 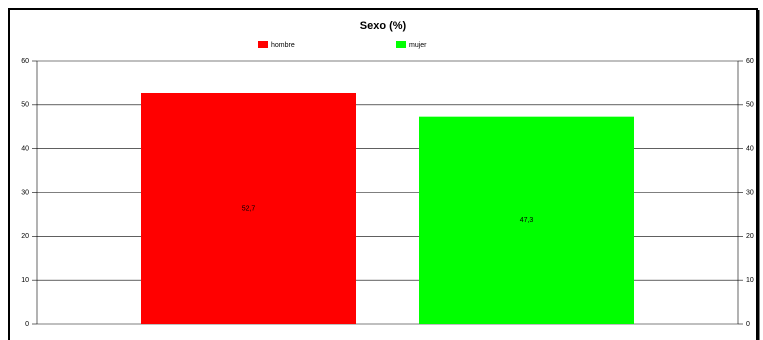 I want to click on chart-title: Sexo (%), so click(x=383, y=26).